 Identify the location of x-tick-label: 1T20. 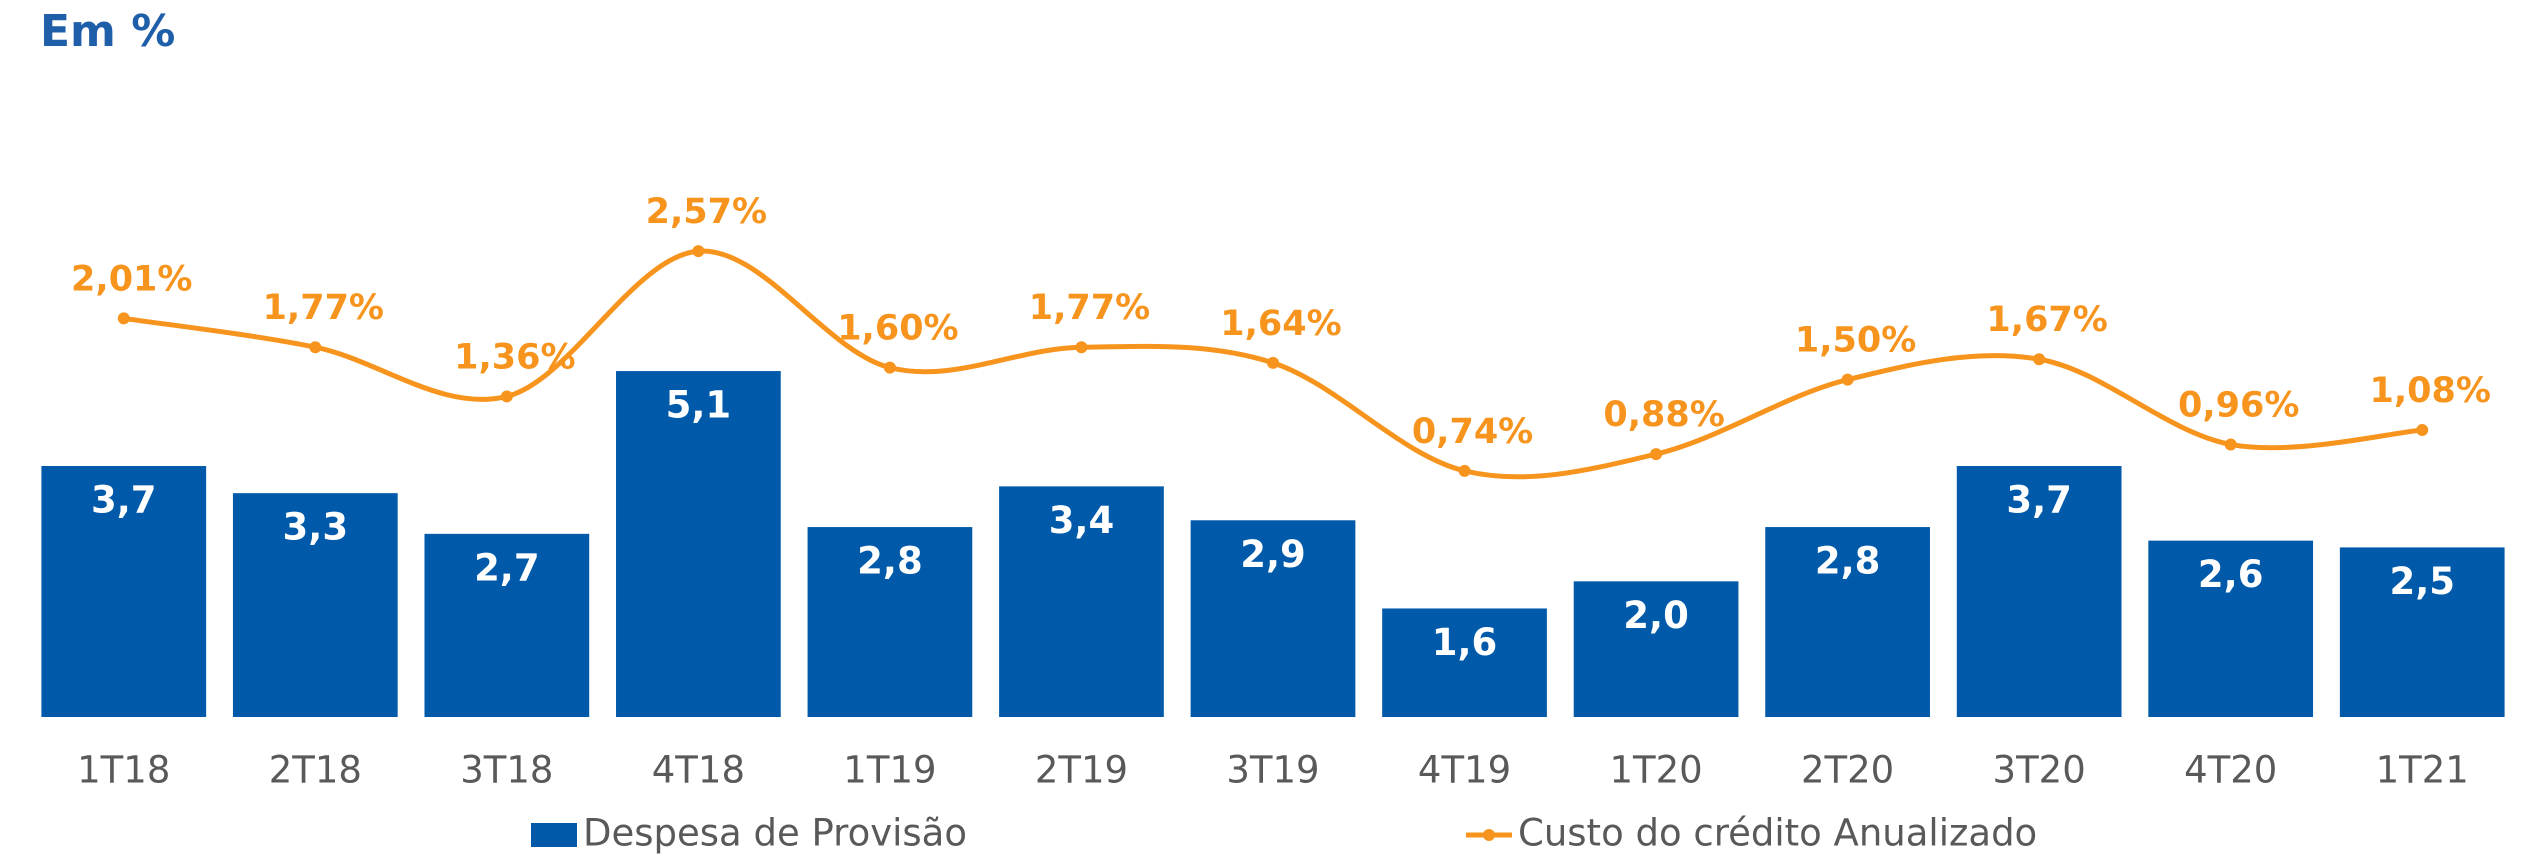
(1655, 770).